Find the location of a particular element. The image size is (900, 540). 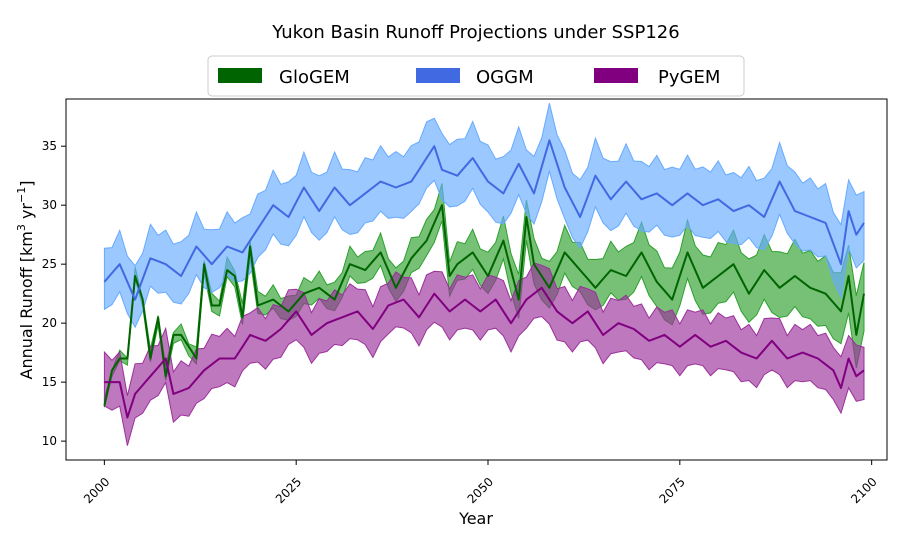

x-tick-label: 2025 is located at coordinates (288, 490).